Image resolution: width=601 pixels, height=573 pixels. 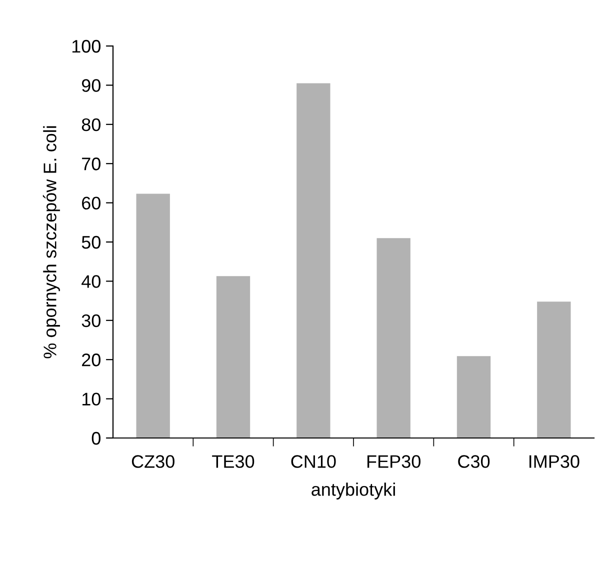 What do you see at coordinates (153, 461) in the screenshot?
I see `x-tick-label: CZ30` at bounding box center [153, 461].